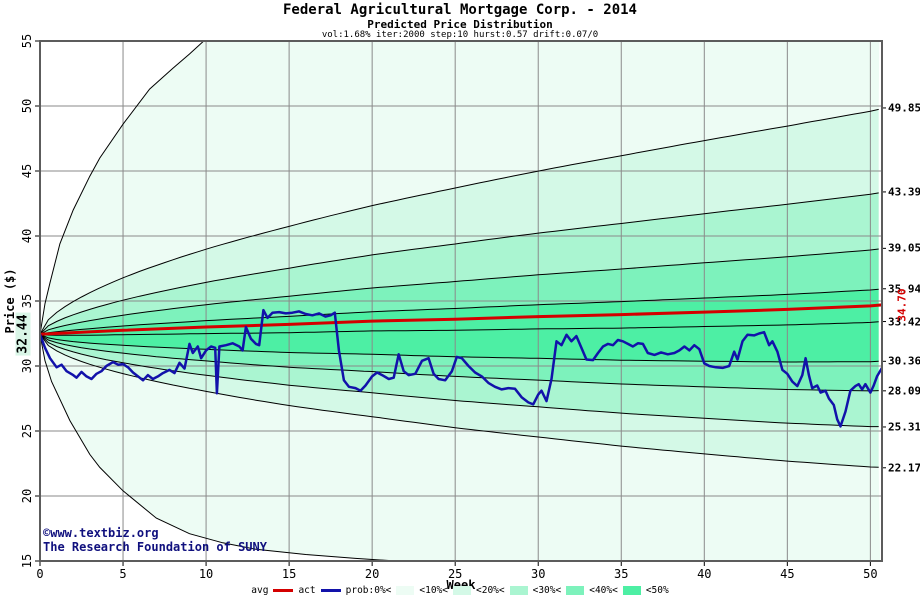 This screenshot has height=600, width=920. Describe the element at coordinates (123, 574) in the screenshot. I see `x-tick-label: 5` at that location.